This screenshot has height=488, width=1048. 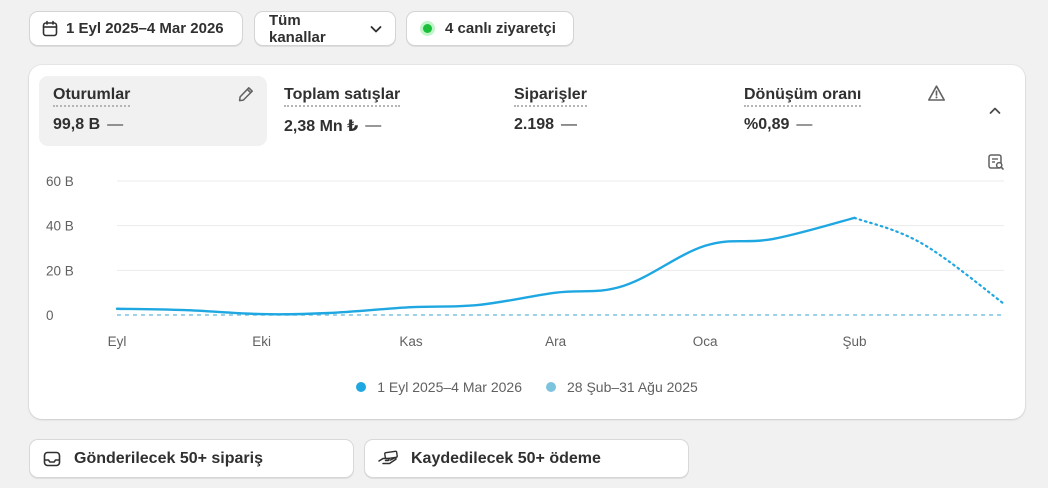 I want to click on channels-label: Tüm kanallar, so click(x=297, y=28).